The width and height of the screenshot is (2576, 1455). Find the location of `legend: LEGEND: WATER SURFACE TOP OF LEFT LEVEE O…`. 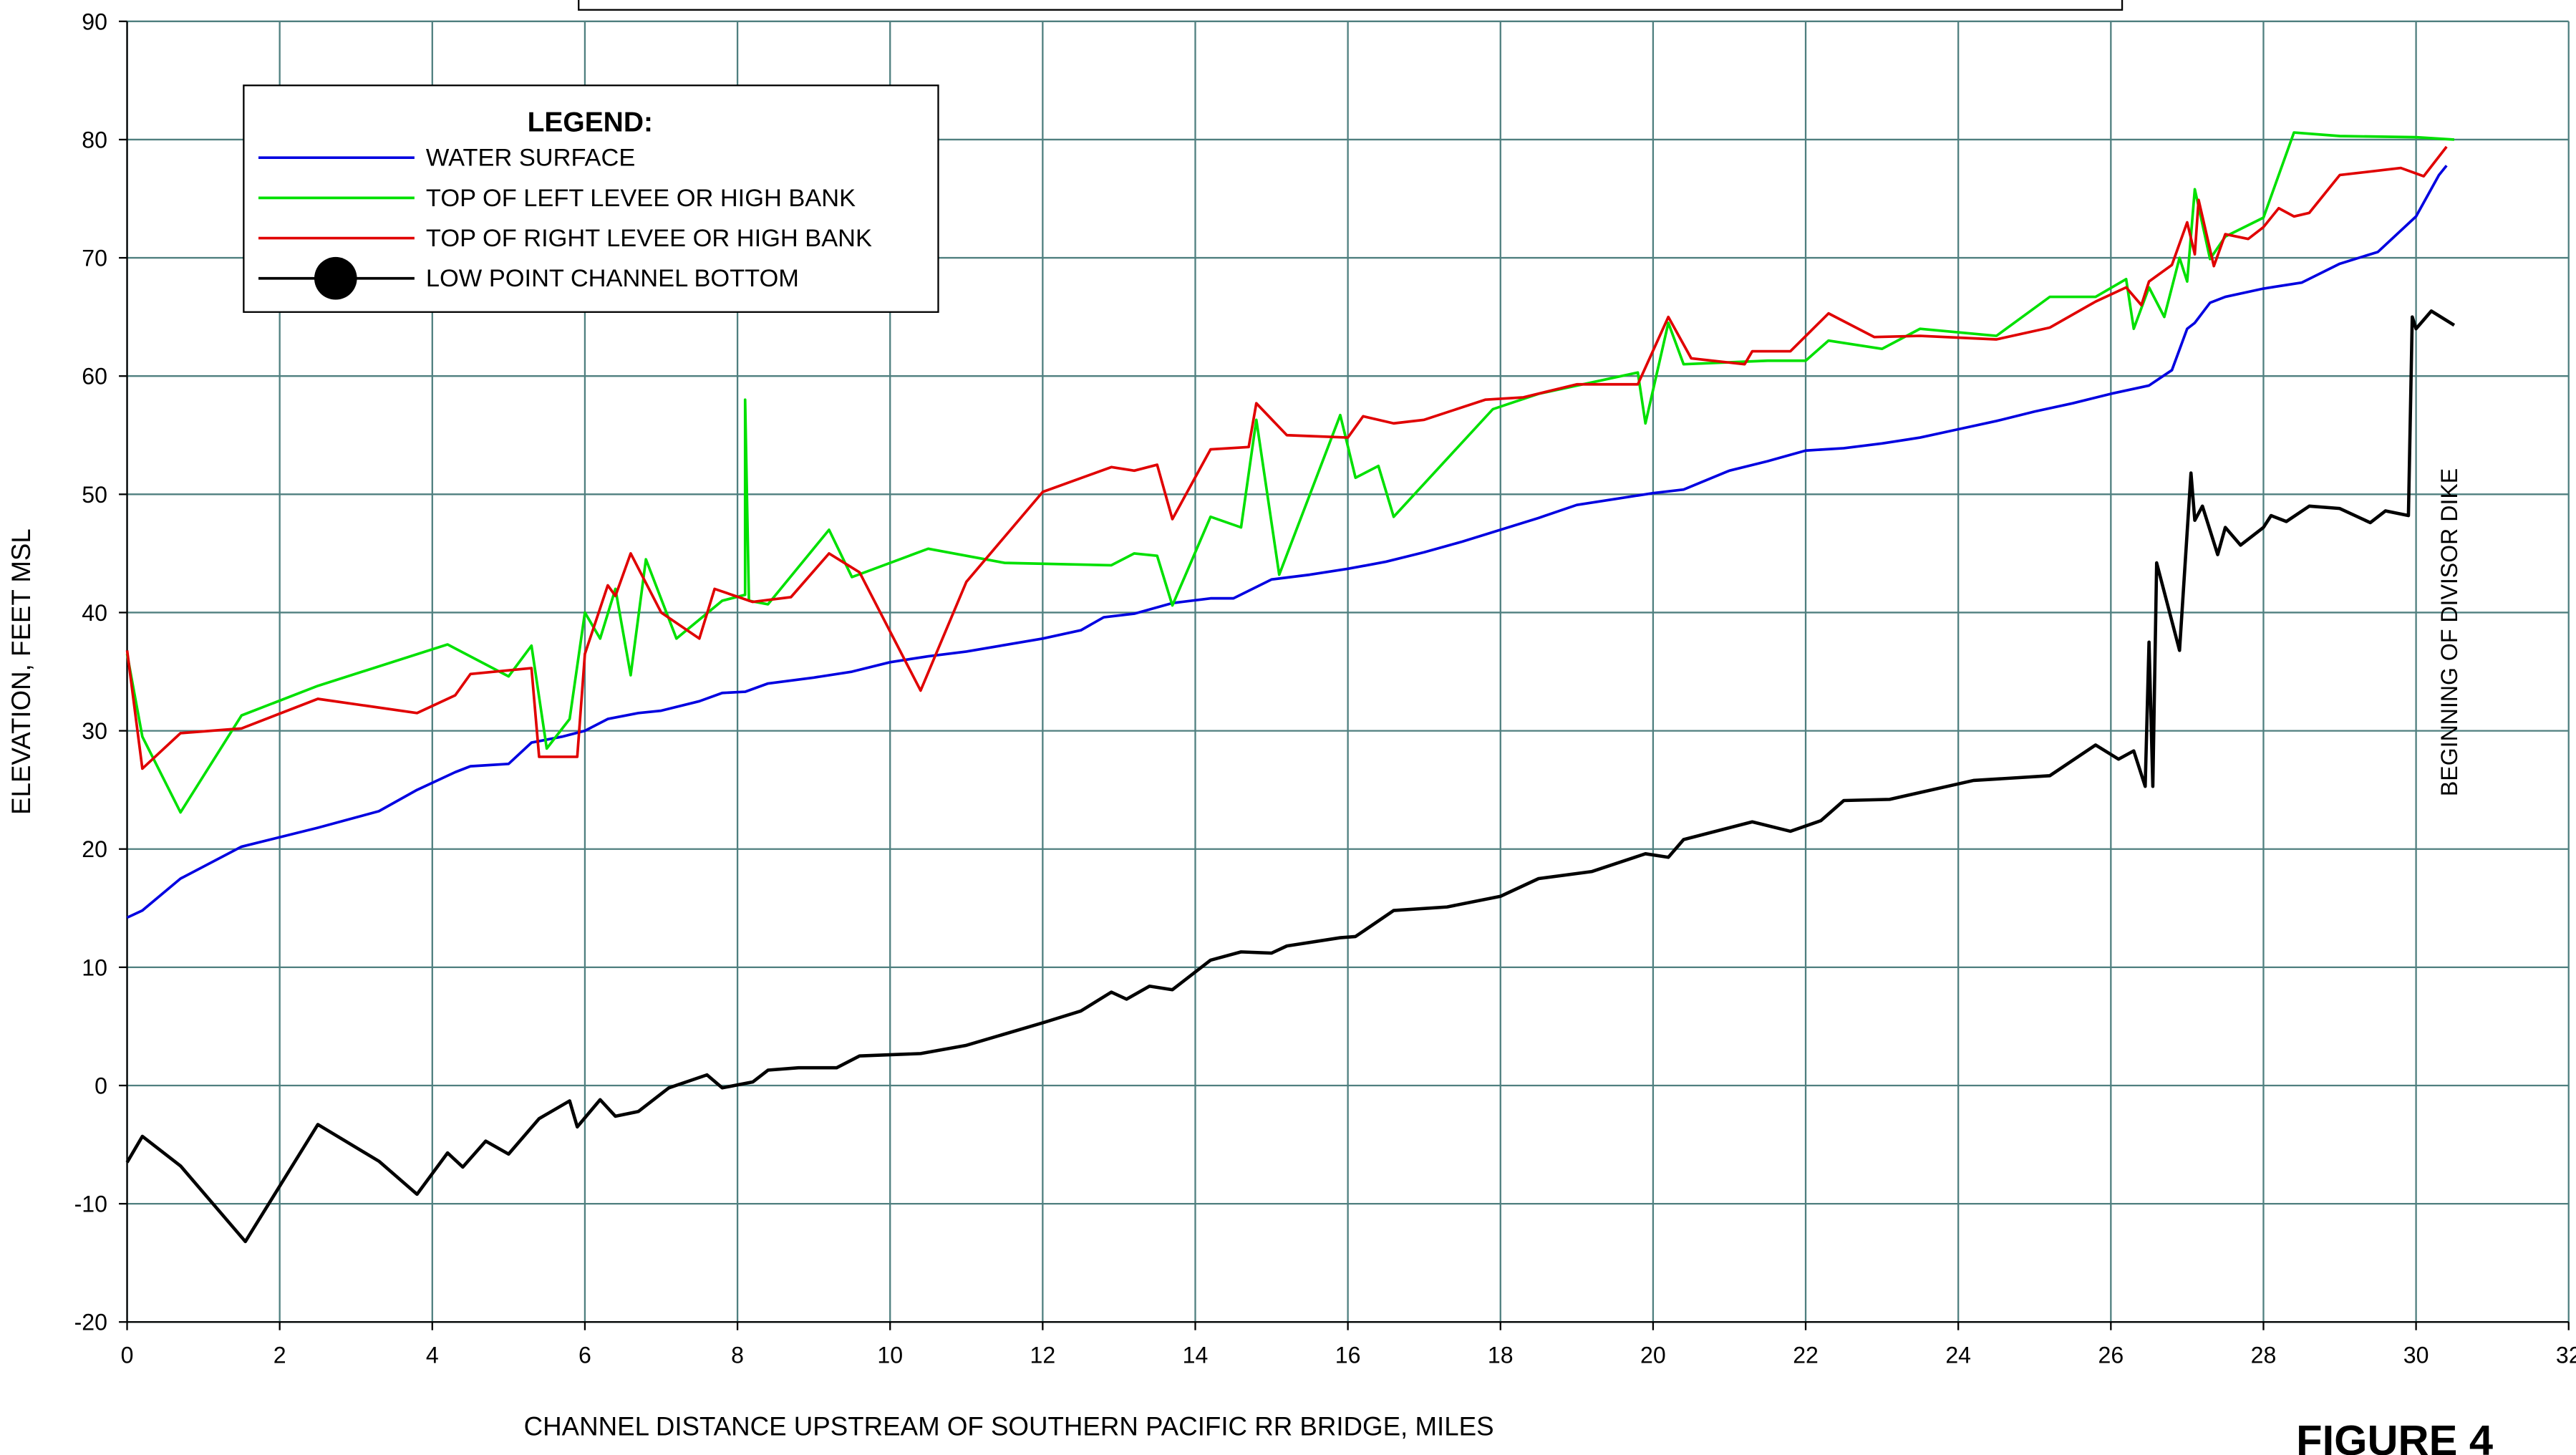

legend: LEGEND: WATER SURFACE TOP OF LEFT LEVEE O… is located at coordinates (591, 198).